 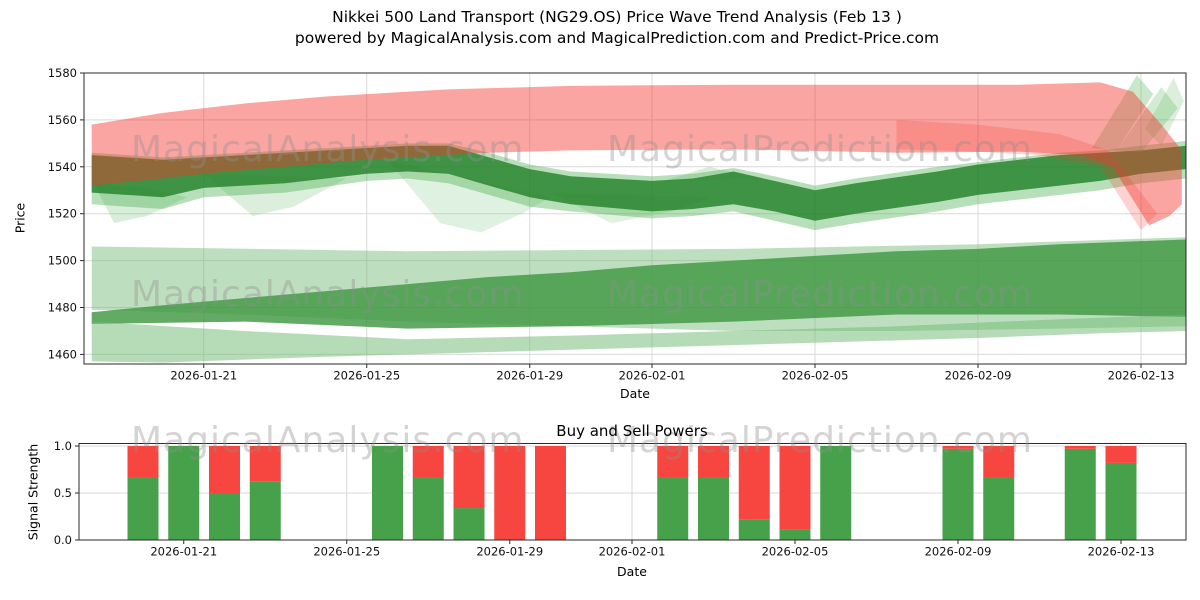 I want to click on tick-label-y: 1560, so click(x=62, y=120).